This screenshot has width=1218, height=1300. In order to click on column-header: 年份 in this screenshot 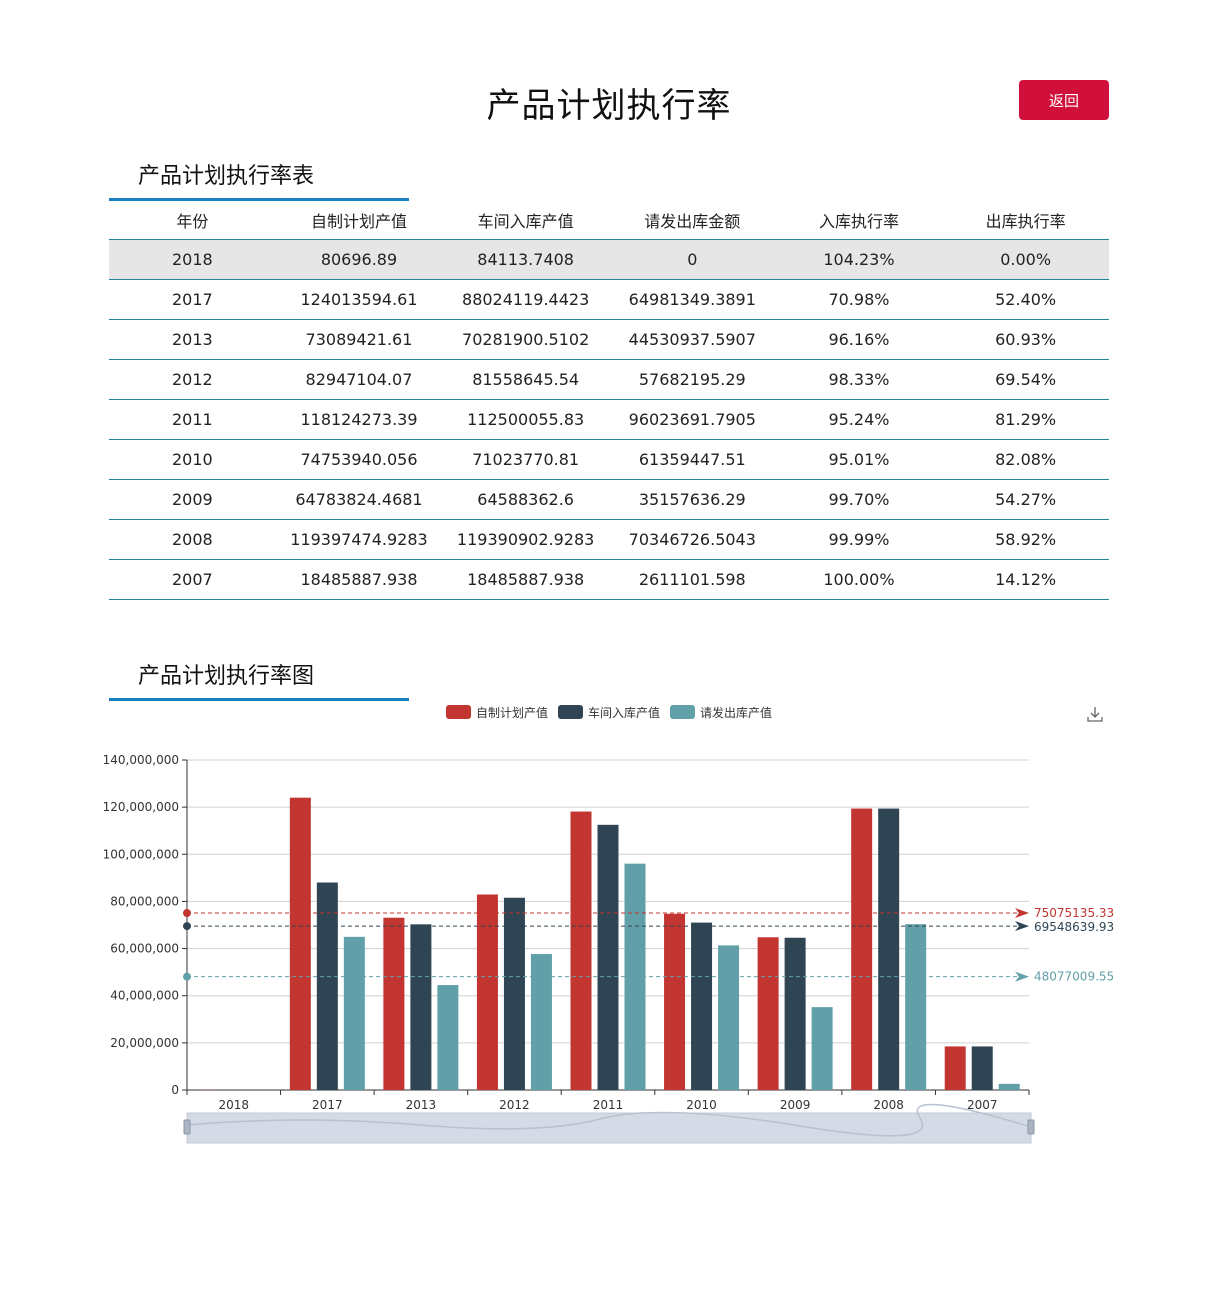, I will do `click(192, 220)`.